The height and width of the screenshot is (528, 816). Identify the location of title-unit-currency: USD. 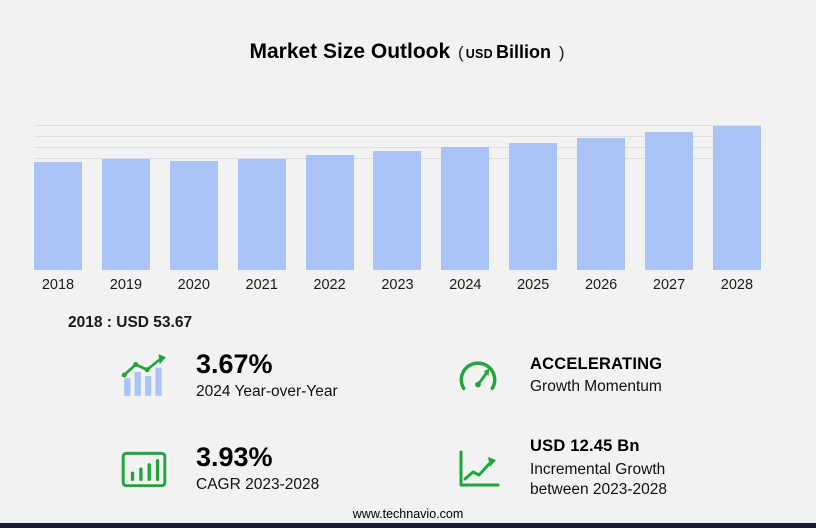
(479, 54).